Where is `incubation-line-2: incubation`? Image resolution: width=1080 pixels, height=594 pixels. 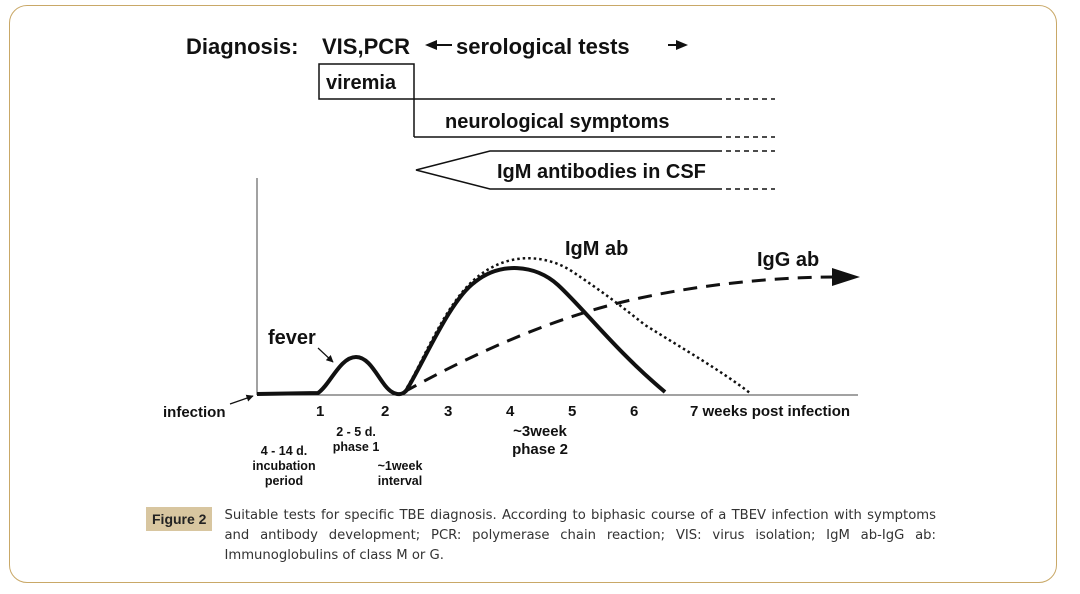 incubation-line-2: incubation is located at coordinates (283, 466).